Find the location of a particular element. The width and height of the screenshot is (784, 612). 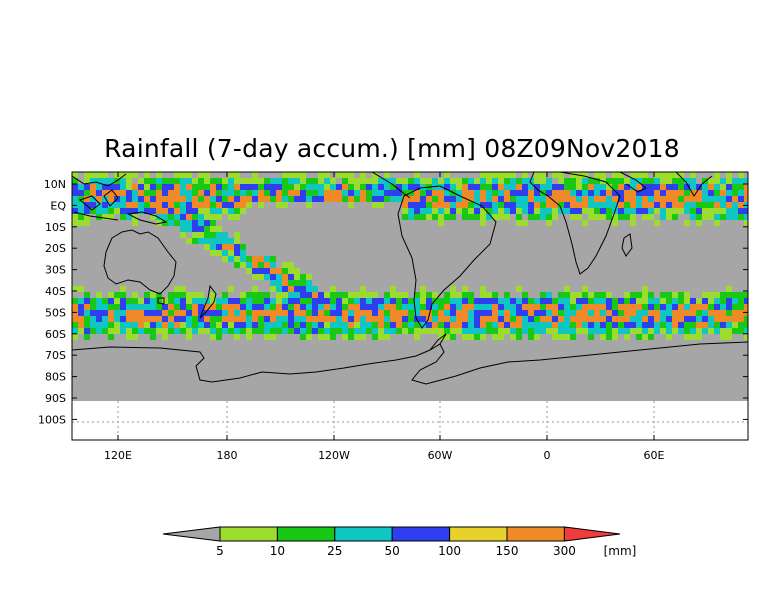

colorbar-label: 300 is located at coordinates (564, 551).